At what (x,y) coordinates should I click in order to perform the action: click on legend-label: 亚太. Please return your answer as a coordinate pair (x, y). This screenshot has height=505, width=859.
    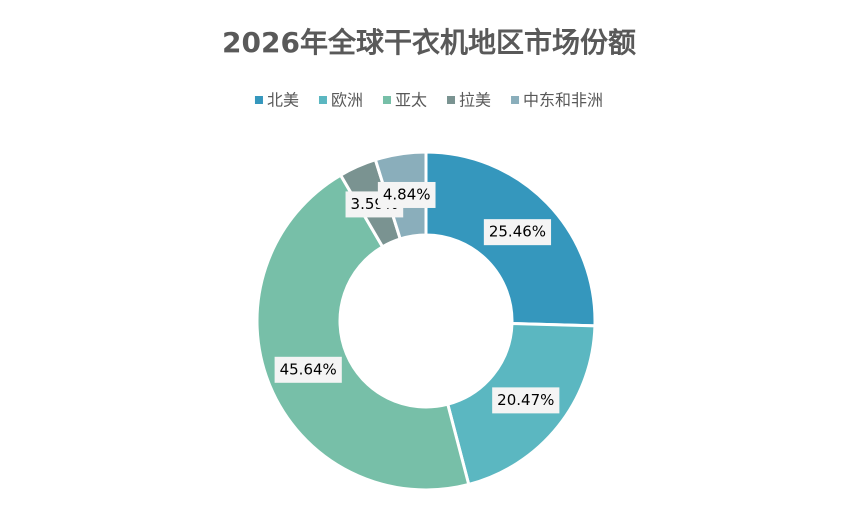
    Looking at the image, I should click on (411, 100).